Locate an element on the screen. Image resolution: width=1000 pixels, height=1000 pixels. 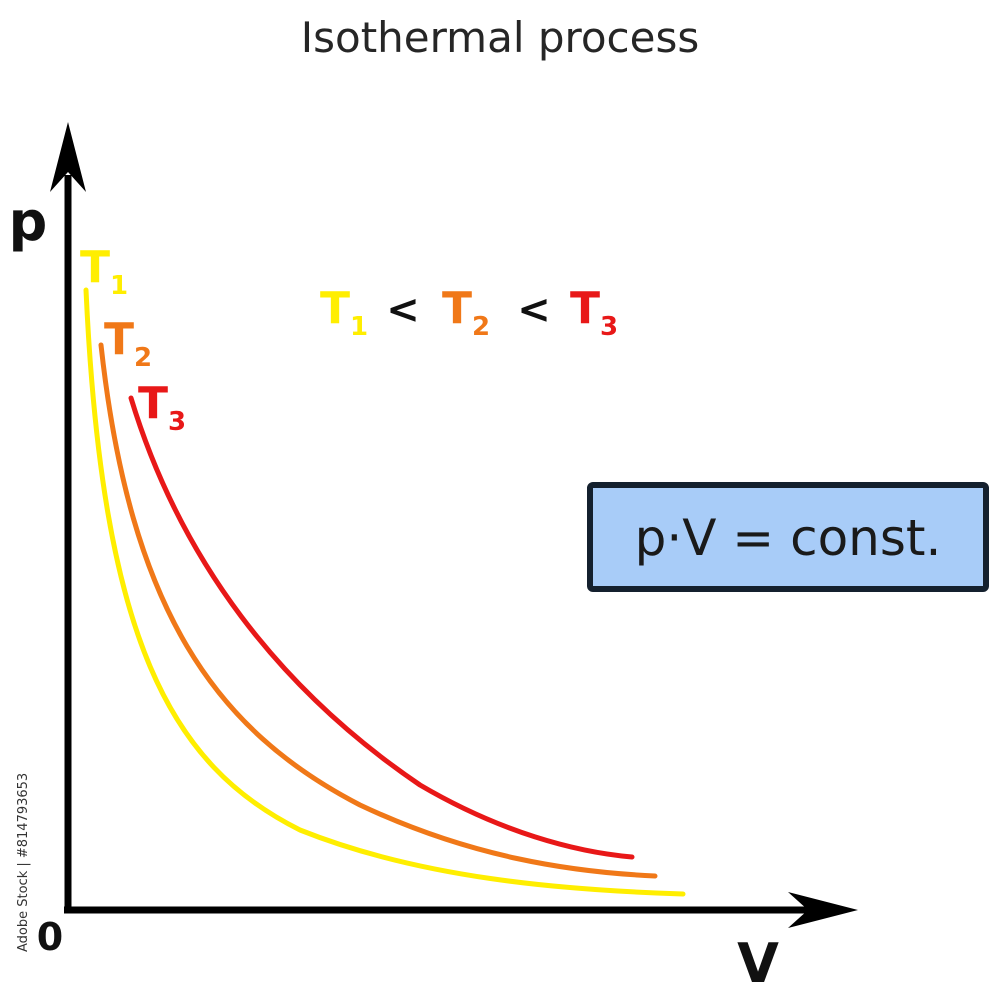
relation-operator-2: < is located at coordinates (534, 310).